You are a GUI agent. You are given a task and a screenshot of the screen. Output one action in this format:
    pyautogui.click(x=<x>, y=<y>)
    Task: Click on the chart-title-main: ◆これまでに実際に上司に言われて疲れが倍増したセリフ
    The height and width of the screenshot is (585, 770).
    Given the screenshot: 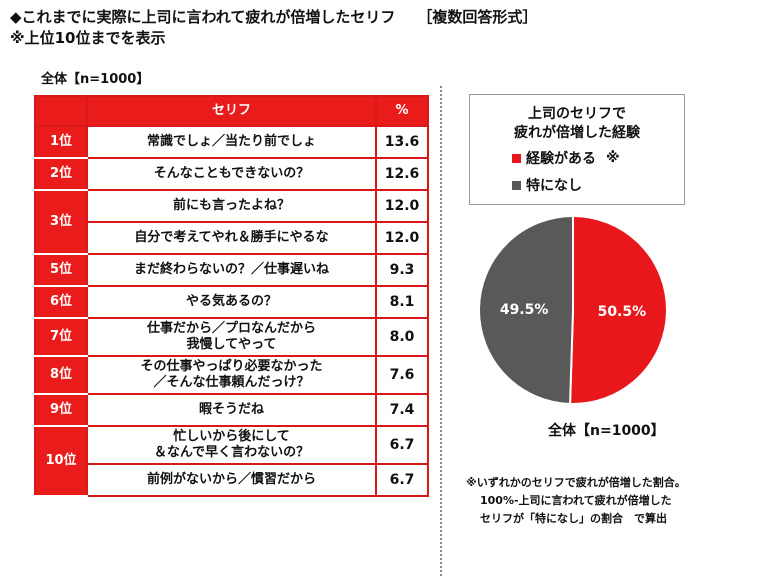 What is the action you would take?
    pyautogui.click(x=203, y=17)
    